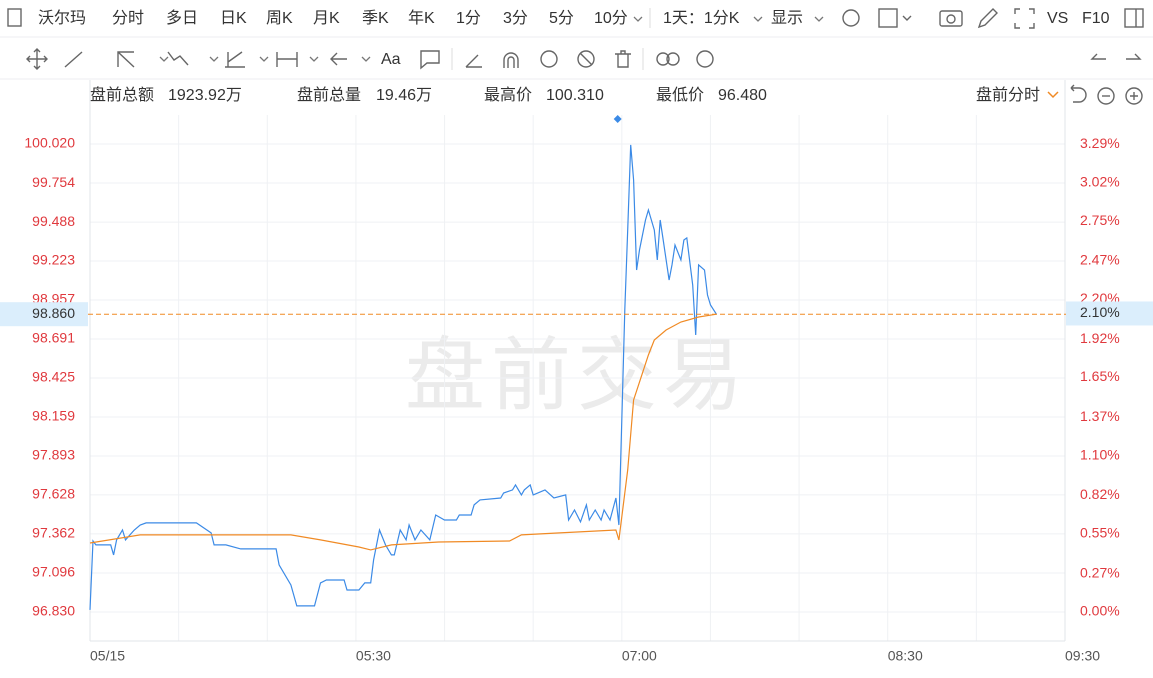  I want to click on period-tab: 季K, so click(375, 18).